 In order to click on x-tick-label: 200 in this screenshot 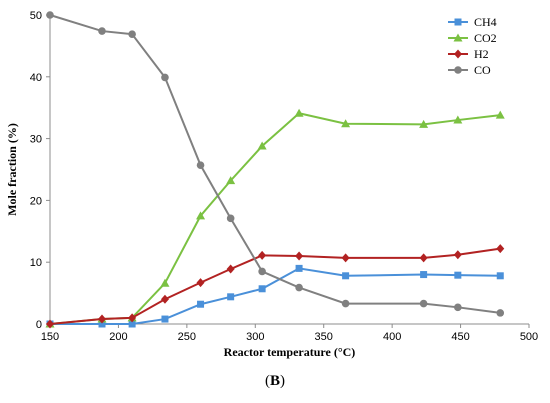, I will do `click(118, 337)`.